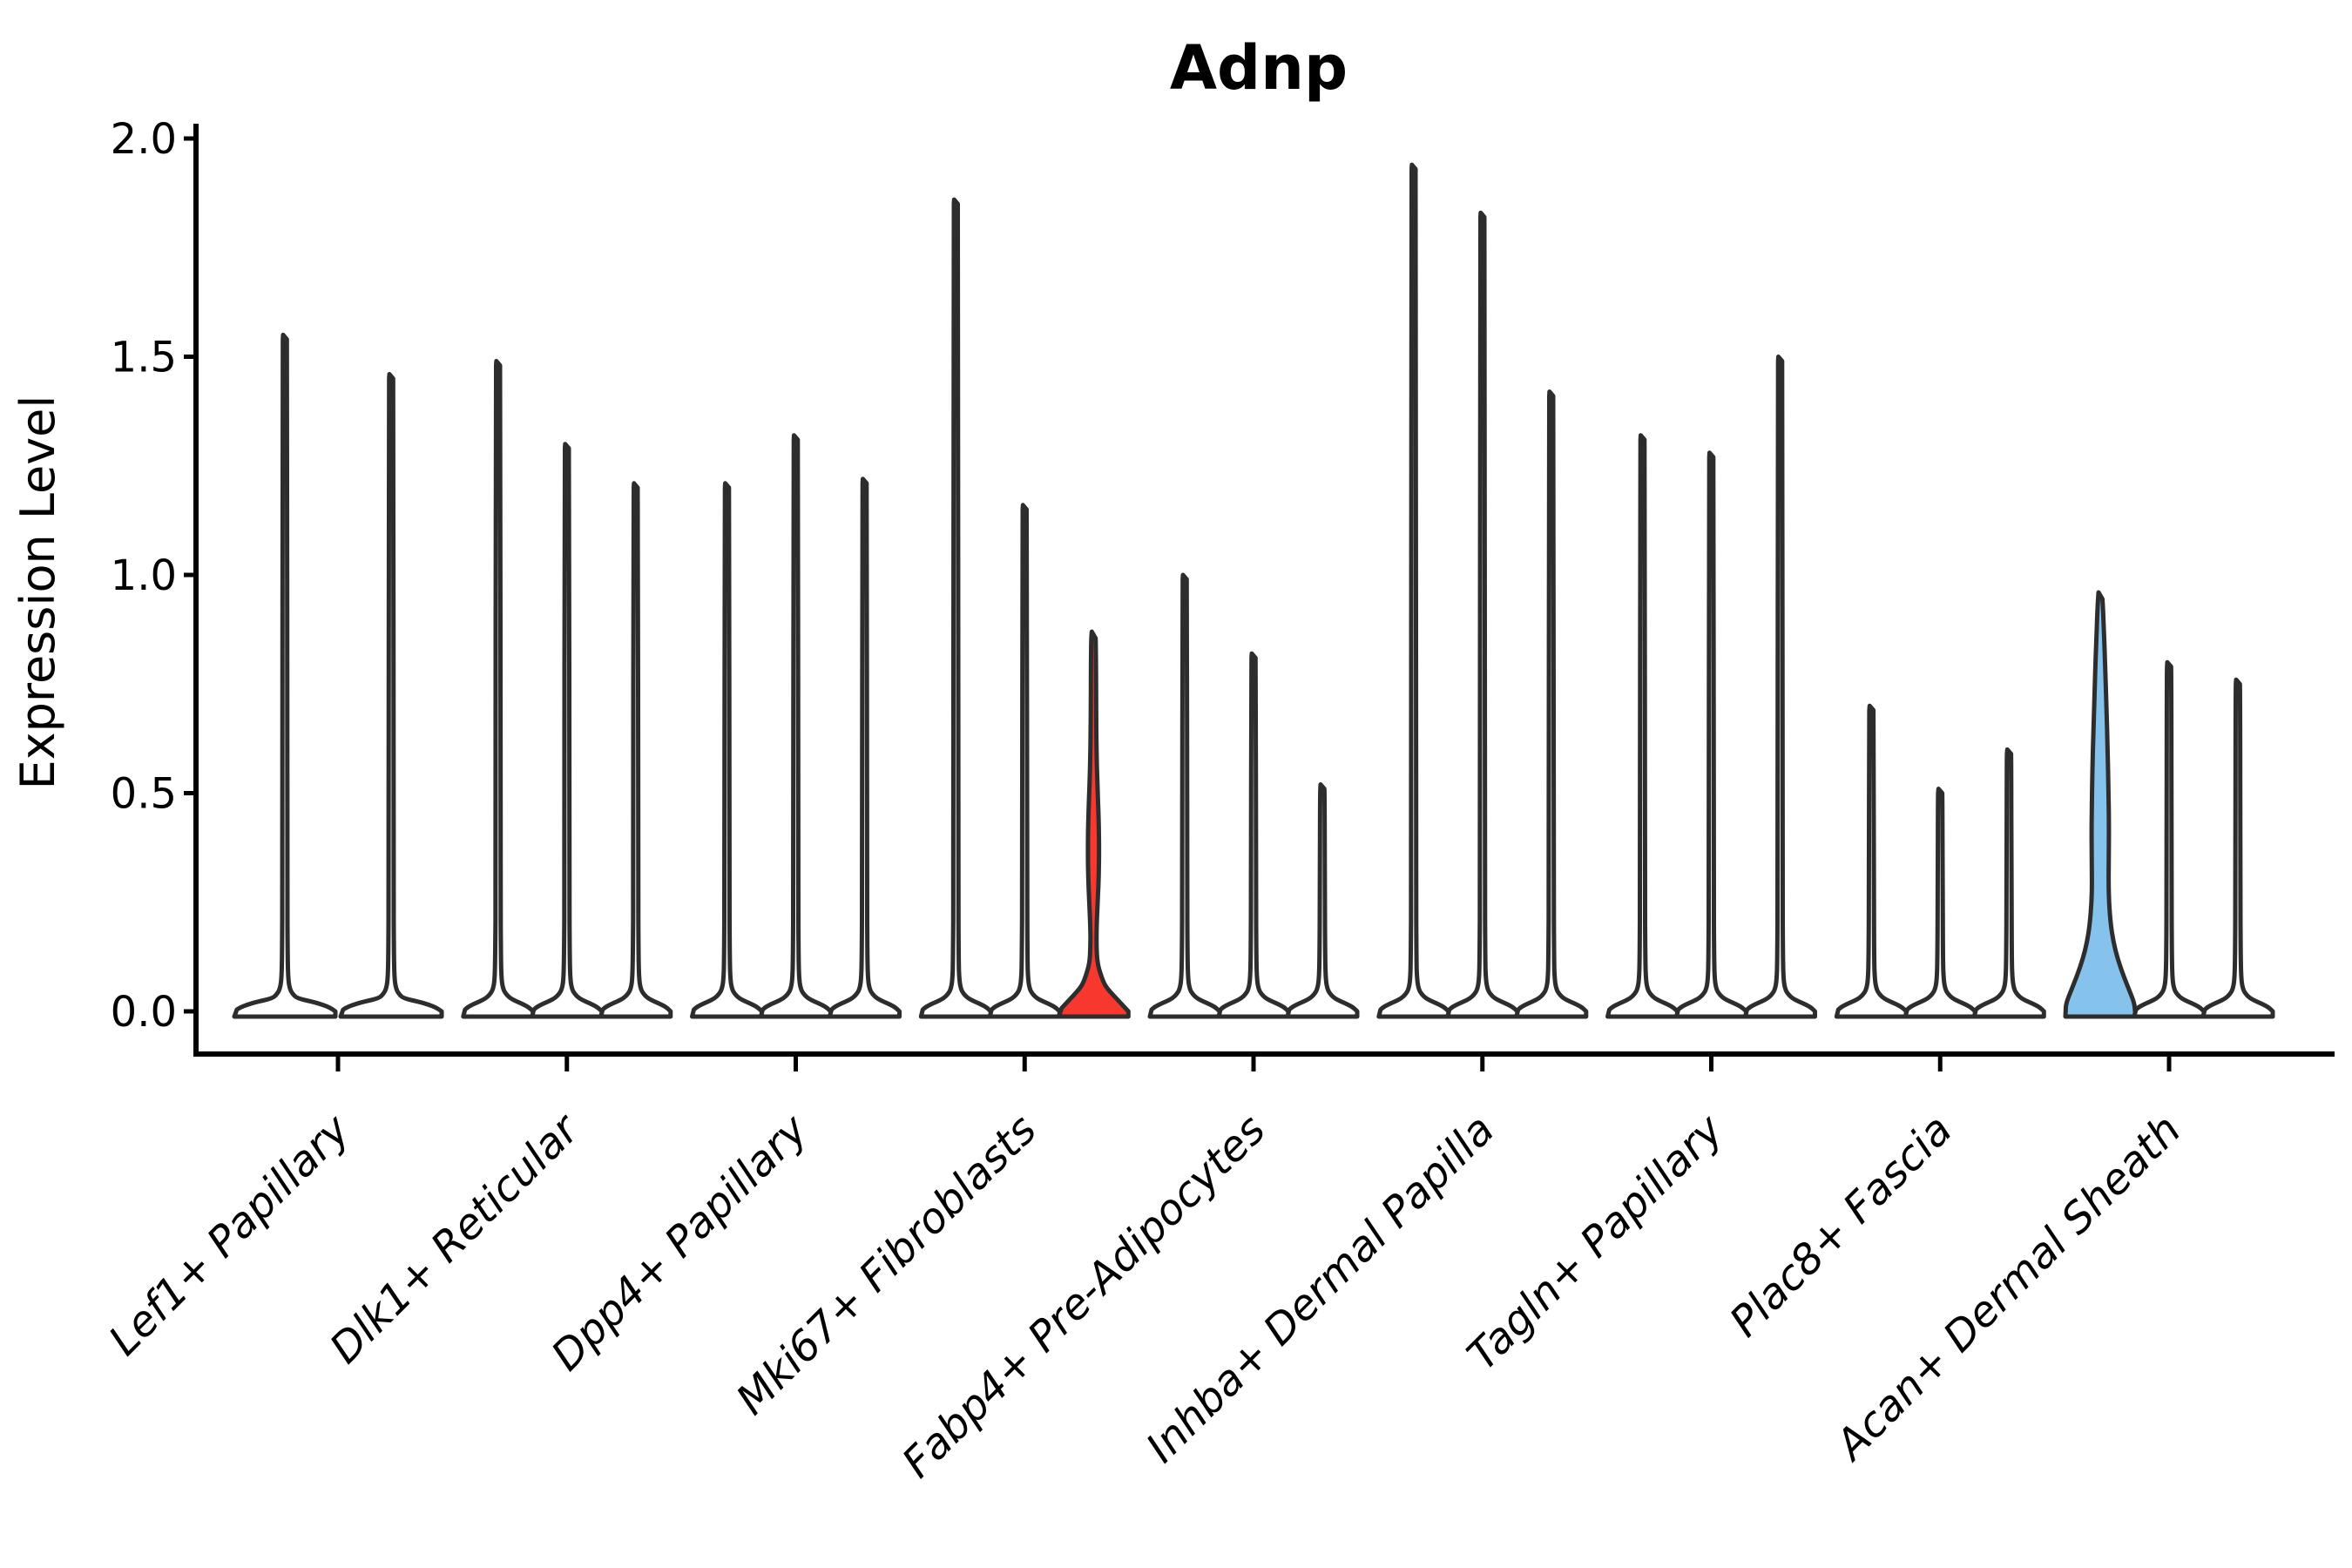 This screenshot has width=2352, height=1568. I want to click on y-tick-label: 0.0, so click(144, 1013).